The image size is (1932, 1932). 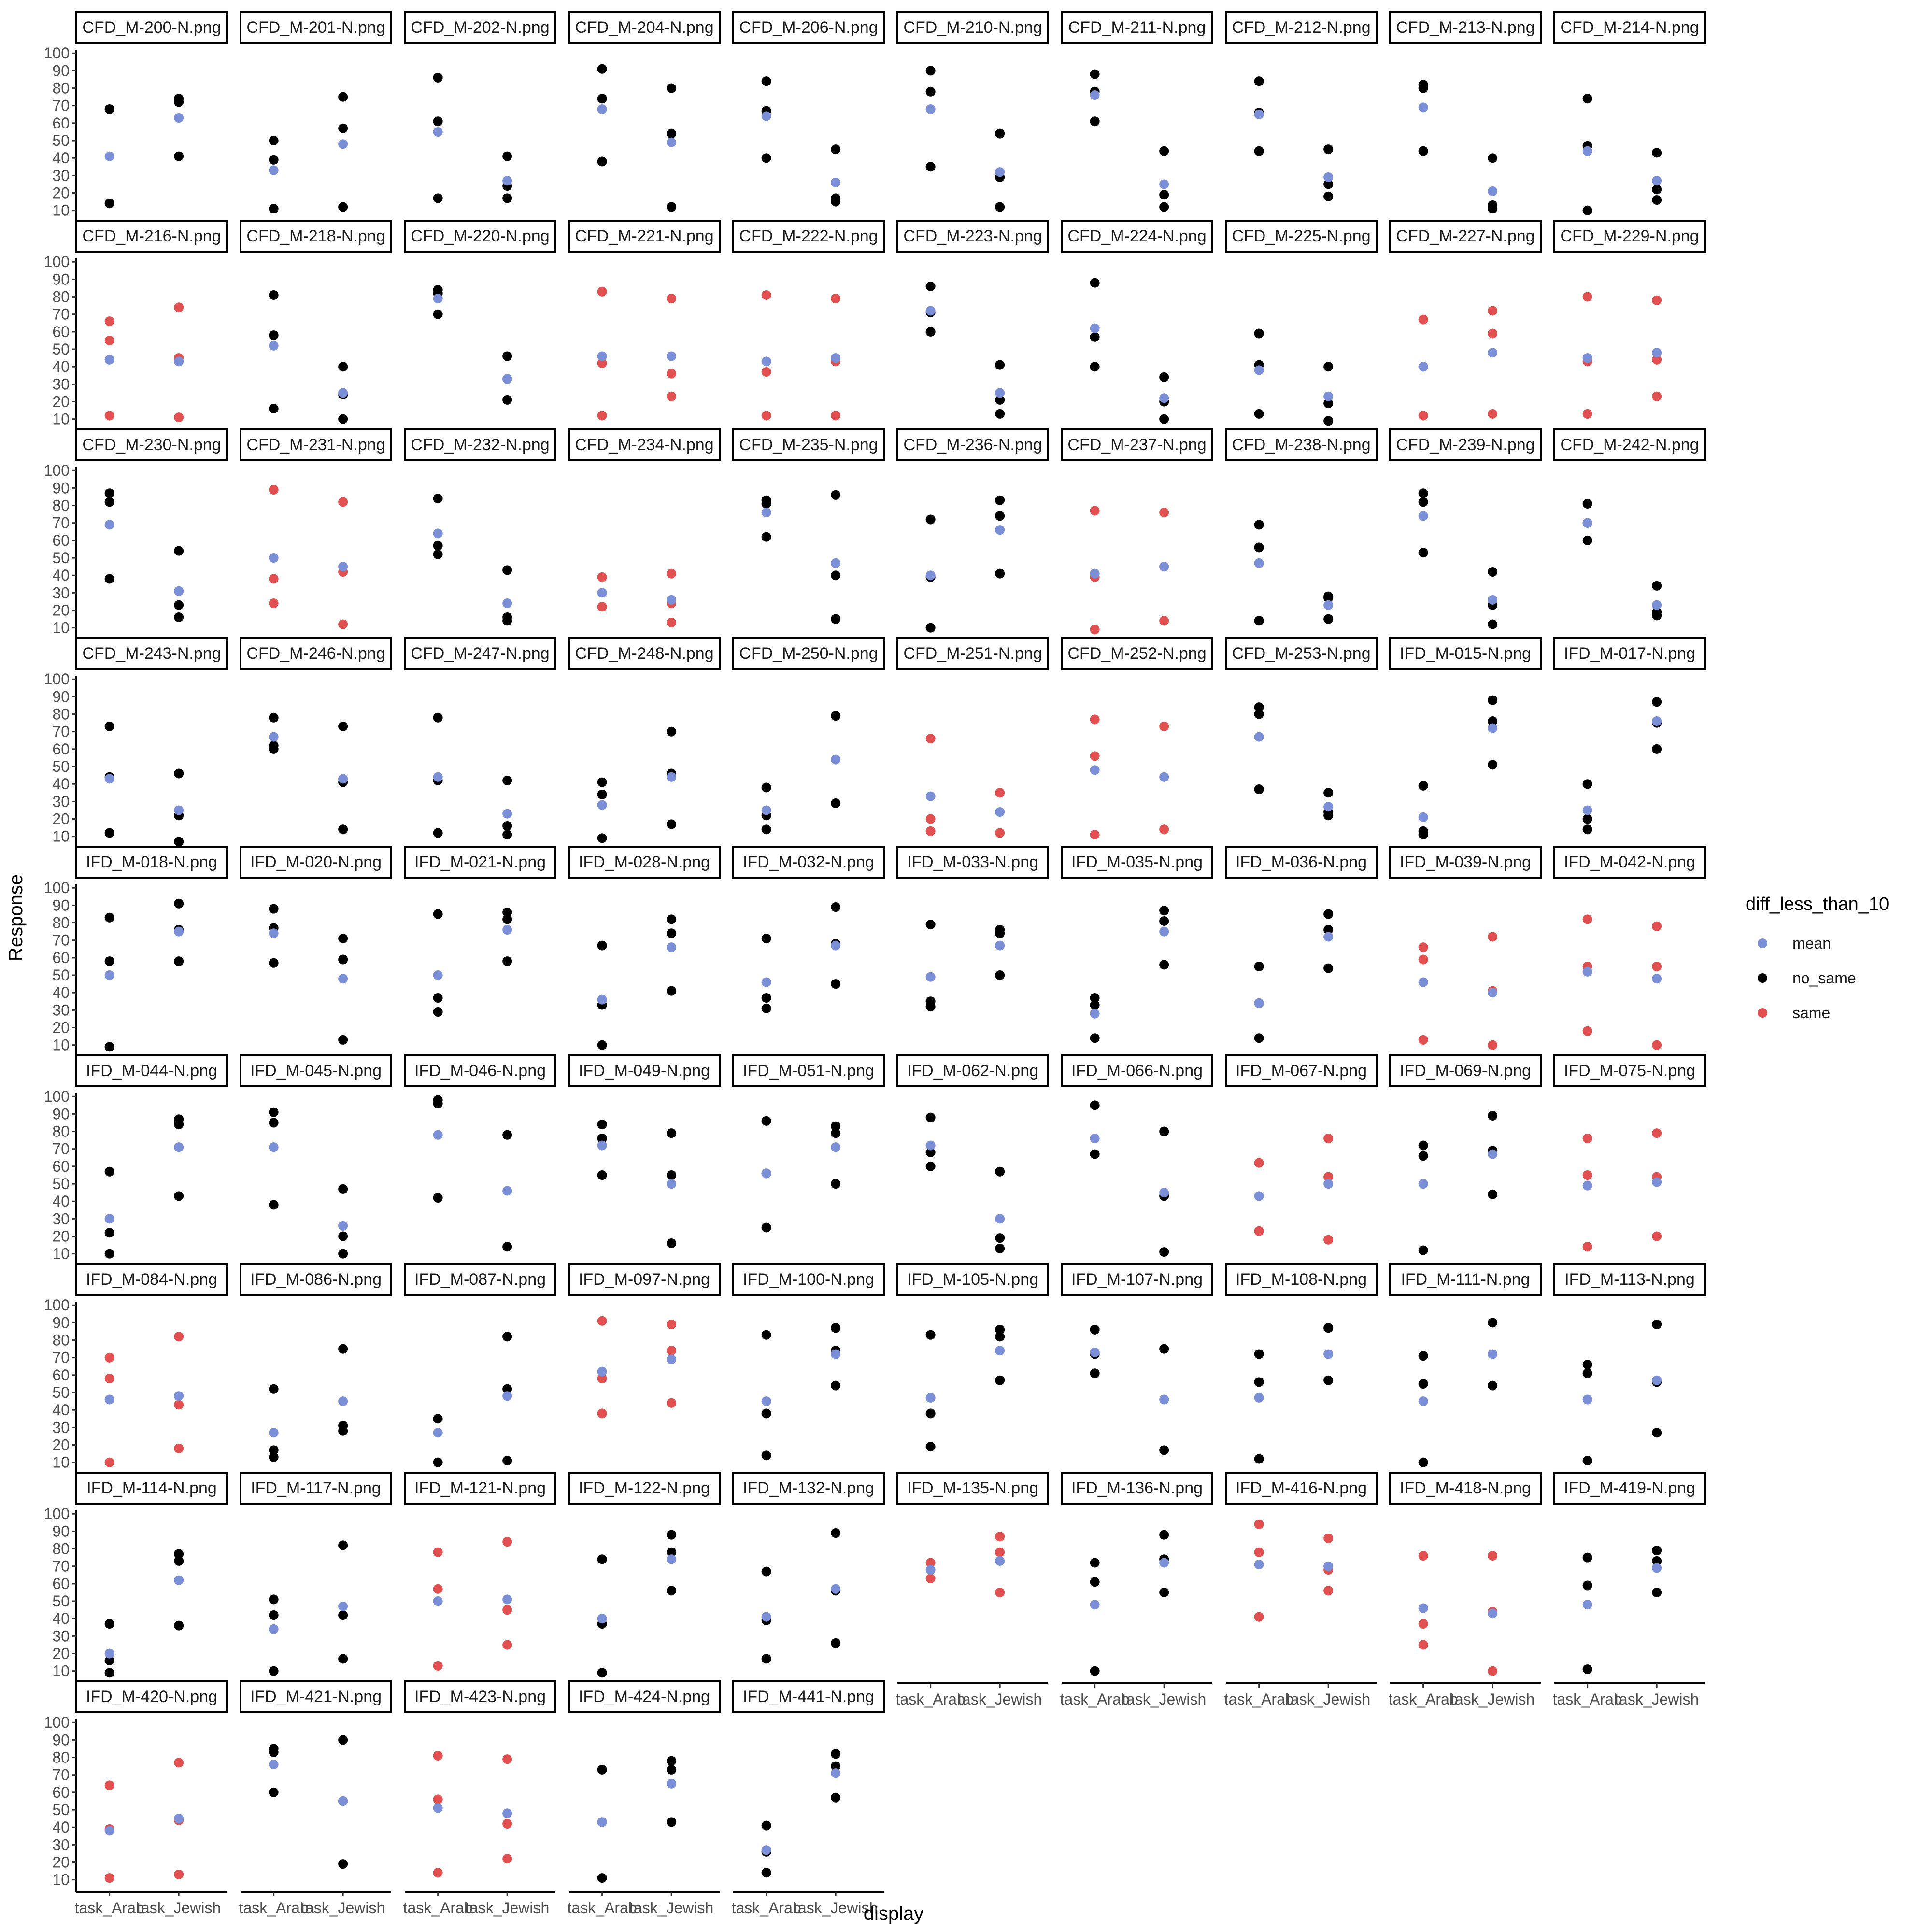 I want to click on facet-panel: CFD_M-248-N.png, so click(x=644, y=740).